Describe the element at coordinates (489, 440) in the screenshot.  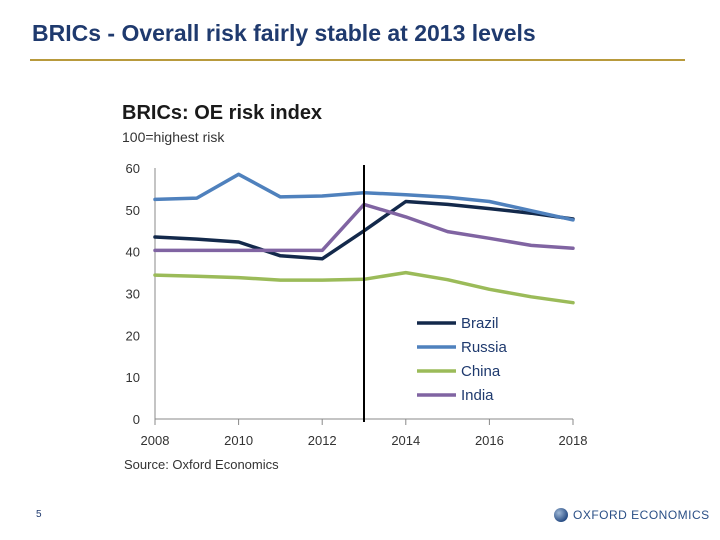
I see `x-tick-label-2016: 2016` at that location.